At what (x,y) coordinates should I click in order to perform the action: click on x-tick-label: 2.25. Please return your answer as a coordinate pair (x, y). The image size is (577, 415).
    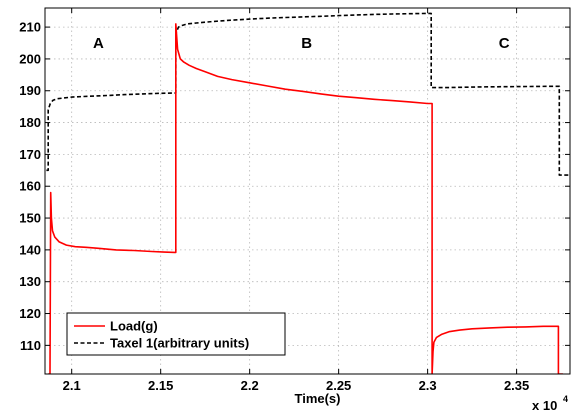
    Looking at the image, I should click on (338, 385).